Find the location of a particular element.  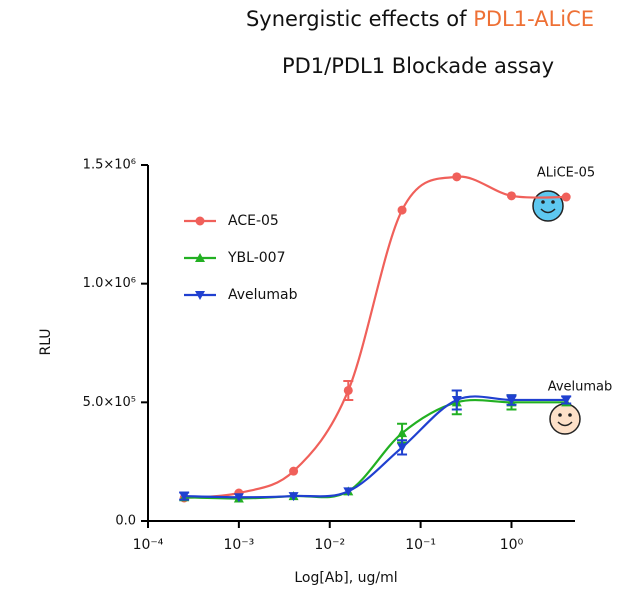

legend-label: Avelumab is located at coordinates (263, 295).